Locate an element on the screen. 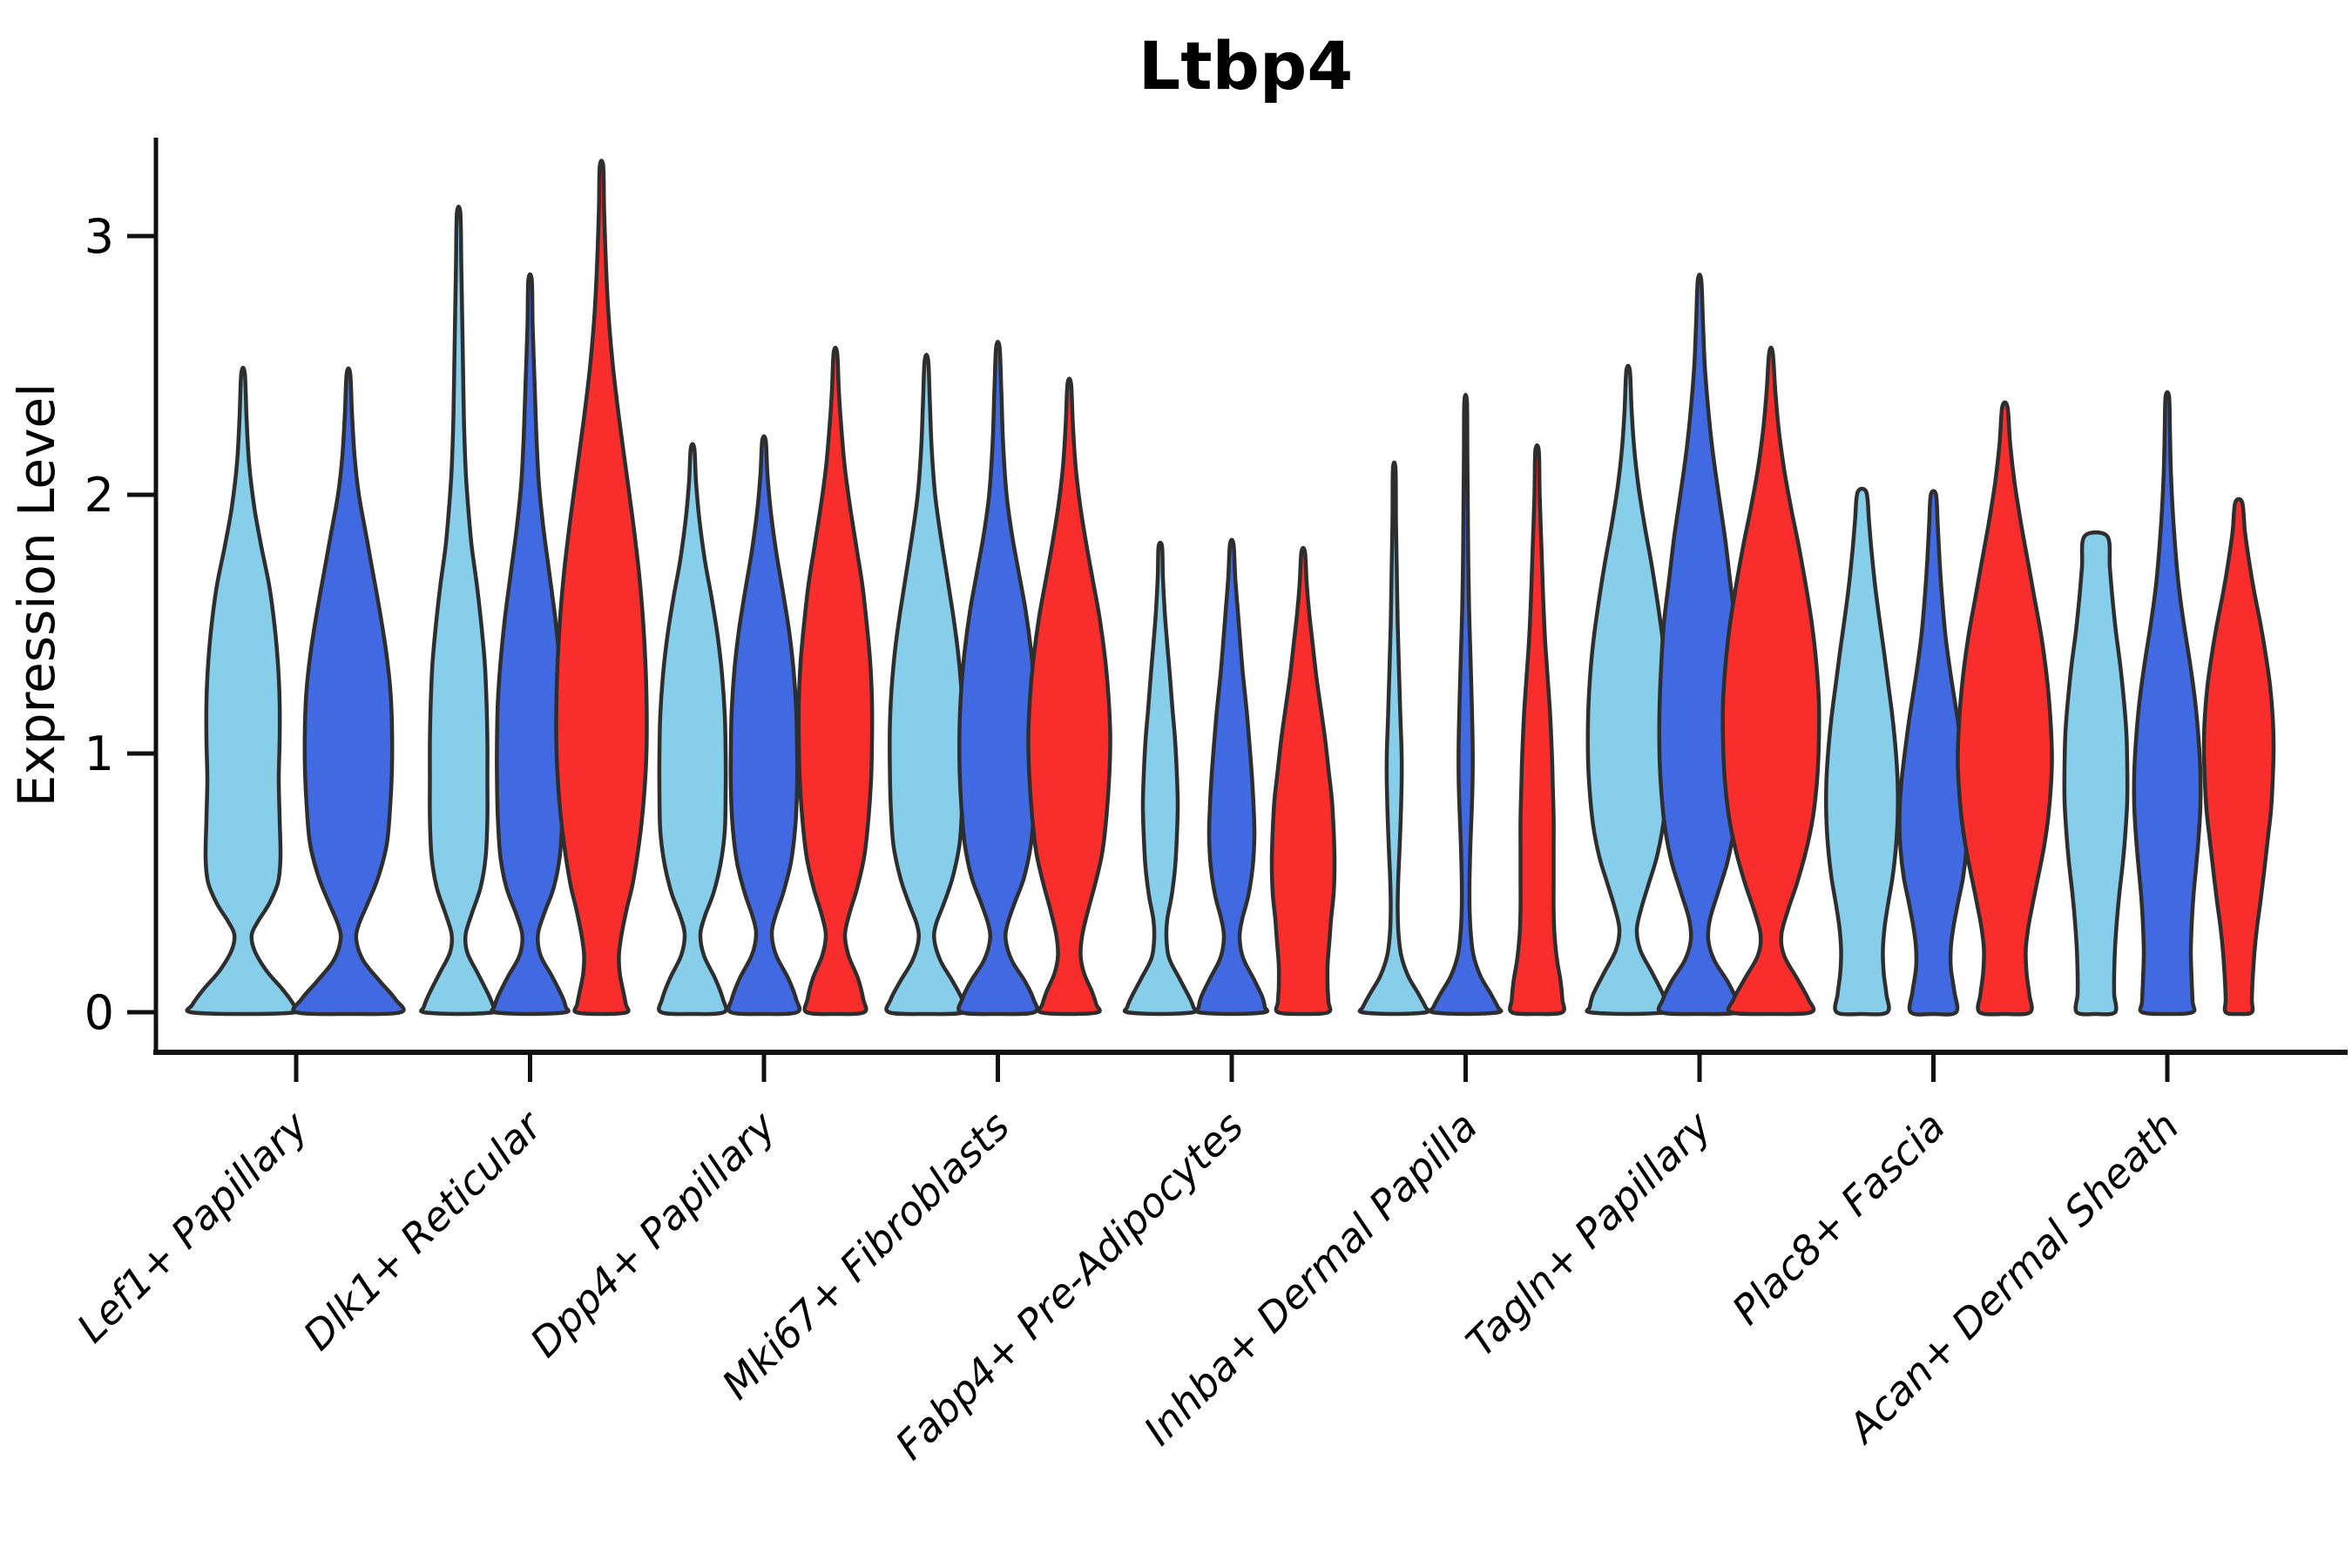 This screenshot has height=1568, width=2352. x-tick-label: Dpp4+ Papillary is located at coordinates (653, 1234).